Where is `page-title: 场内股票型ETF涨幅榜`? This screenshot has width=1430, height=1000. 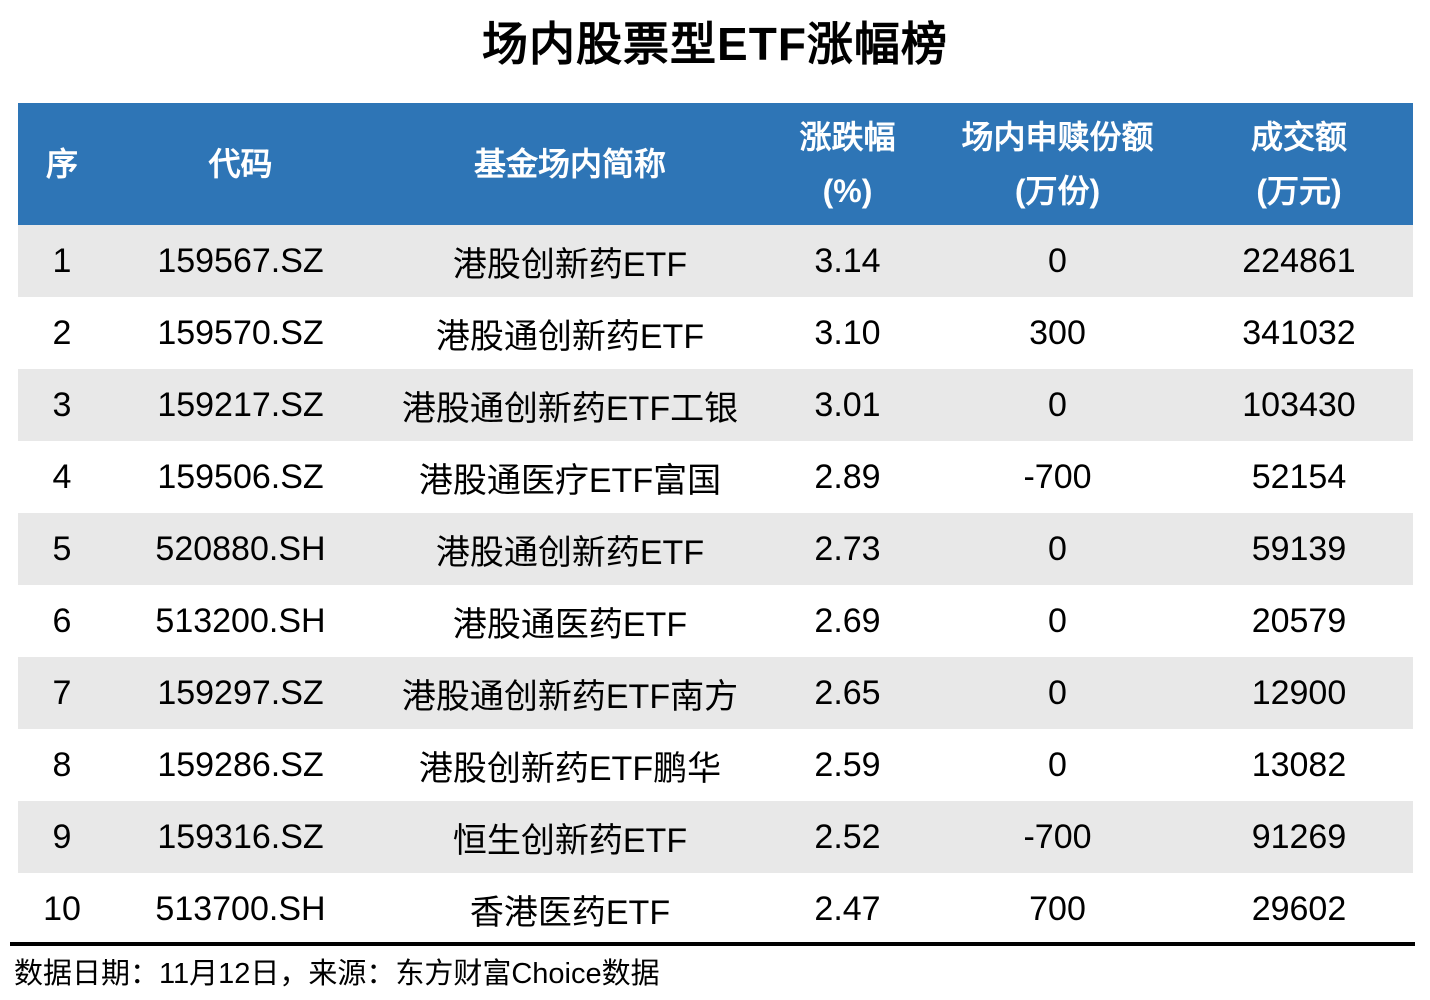
page-title: 场内股票型ETF涨幅榜 is located at coordinates (715, 44).